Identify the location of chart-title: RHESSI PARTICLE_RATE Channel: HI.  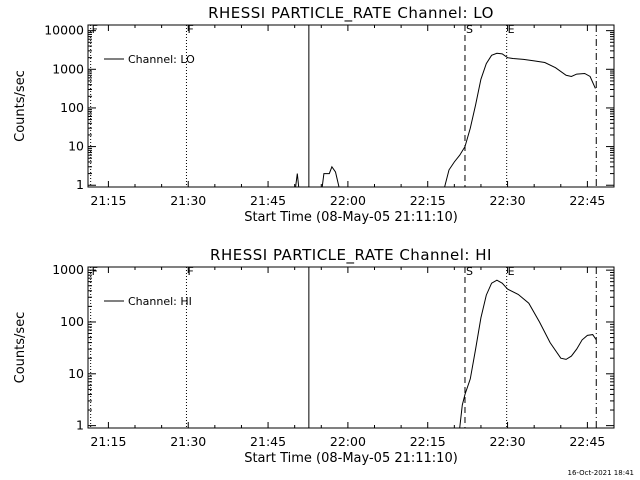
(351, 255).